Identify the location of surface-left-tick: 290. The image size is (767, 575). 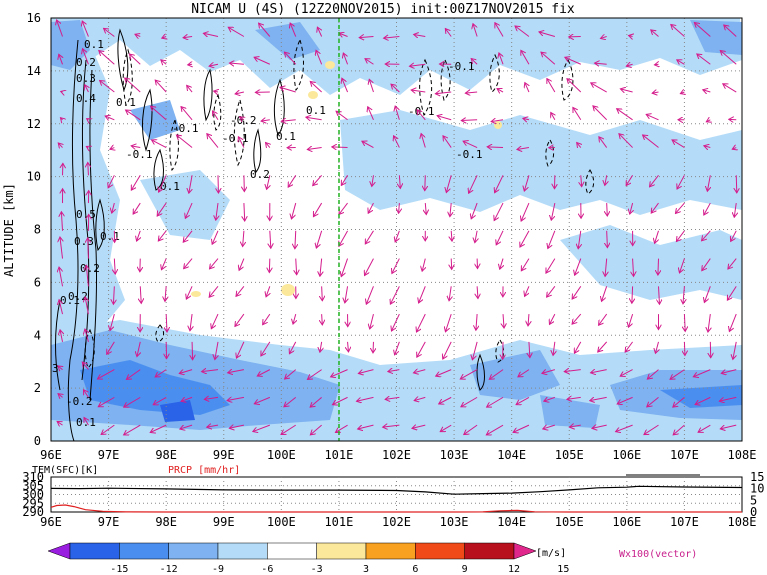
(33, 512).